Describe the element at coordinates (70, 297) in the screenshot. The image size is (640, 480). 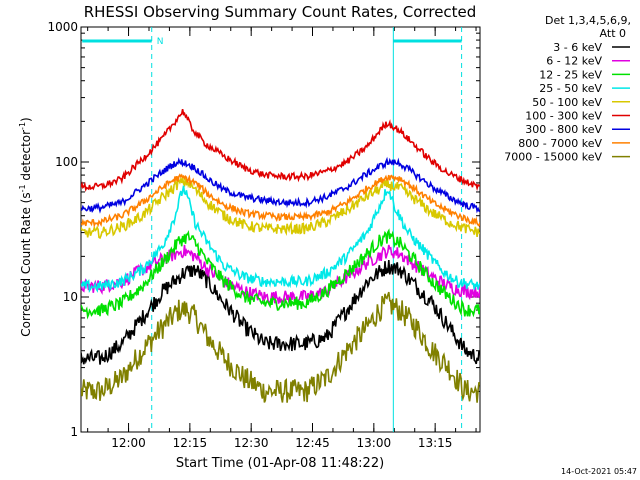
I see `y-tick-label: 10` at that location.